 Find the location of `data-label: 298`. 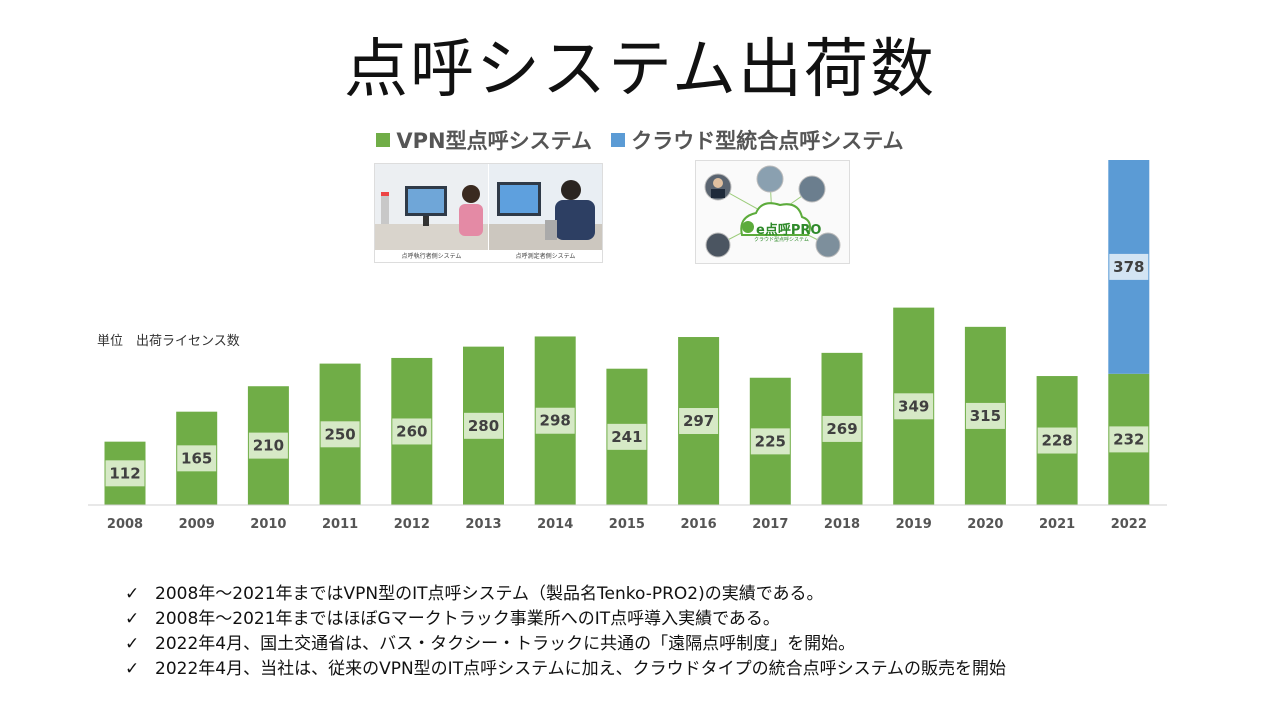

data-label: 298 is located at coordinates (555, 421).